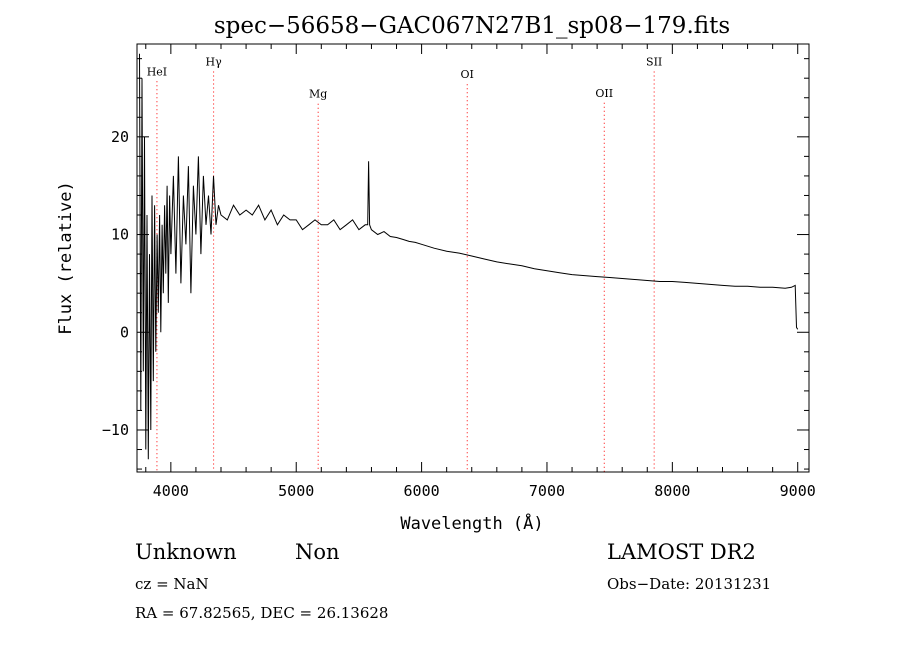  What do you see at coordinates (604, 93) in the screenshot?
I see `line-marker-label: OII` at bounding box center [604, 93].